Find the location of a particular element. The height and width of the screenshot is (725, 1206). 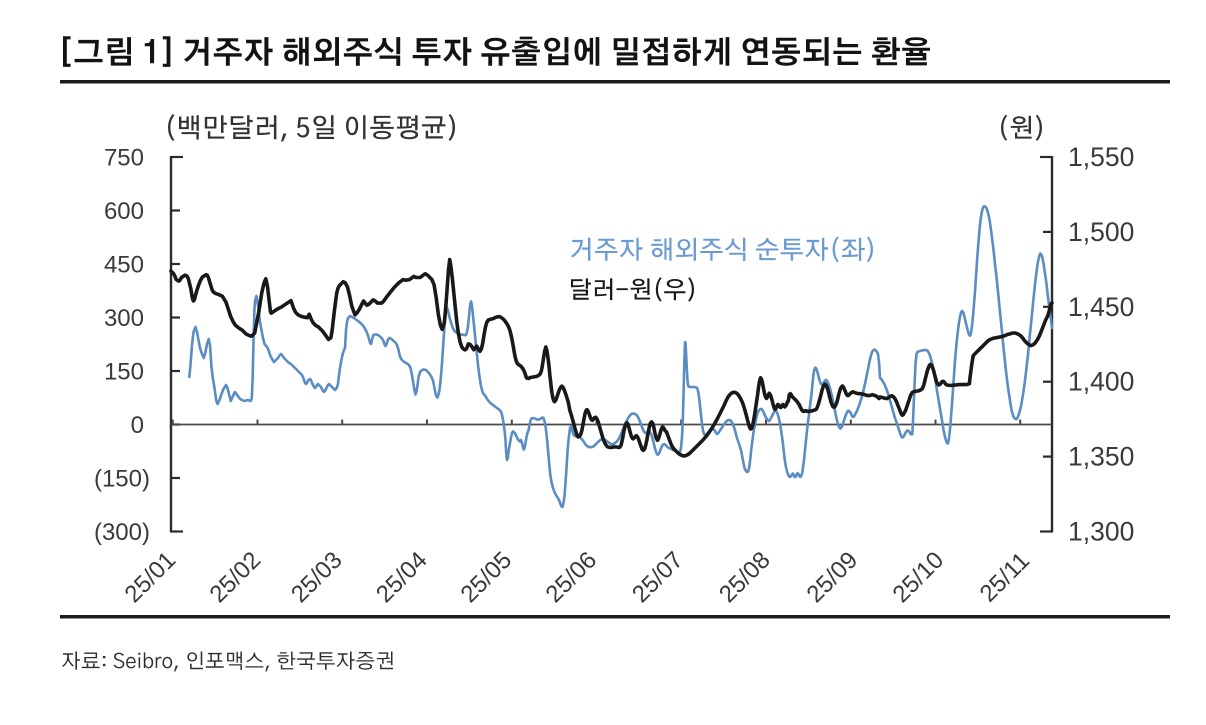

svg-text: 0 is located at coordinates (137, 425).